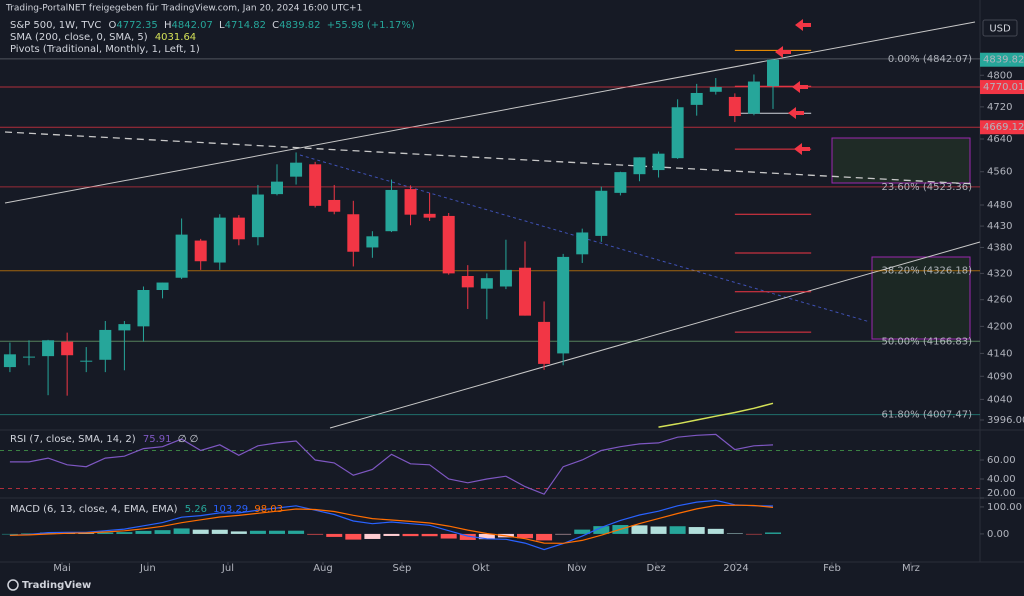 The height and width of the screenshot is (596, 1024). Describe the element at coordinates (716, 415) in the screenshot. I see `sma-line` at that location.